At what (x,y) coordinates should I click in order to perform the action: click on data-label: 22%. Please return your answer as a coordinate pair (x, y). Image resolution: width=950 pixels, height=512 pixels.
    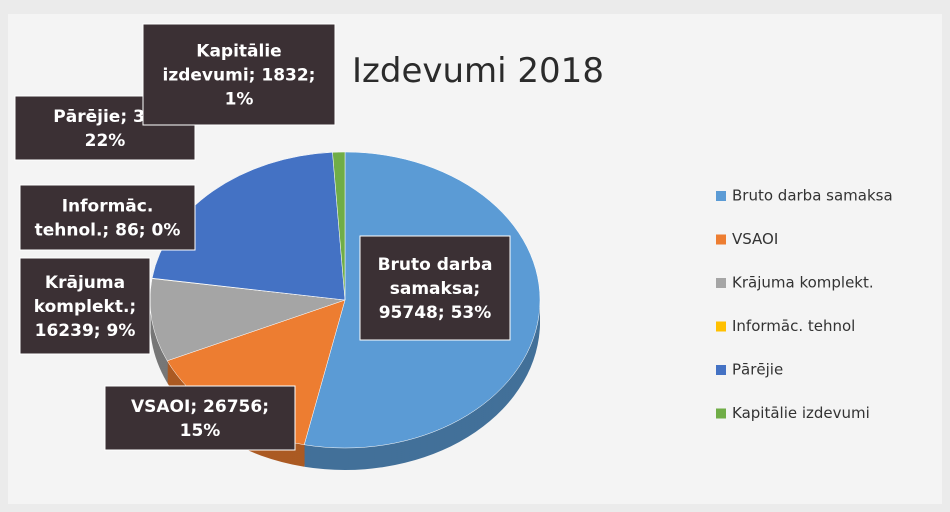
    Looking at the image, I should click on (105, 141).